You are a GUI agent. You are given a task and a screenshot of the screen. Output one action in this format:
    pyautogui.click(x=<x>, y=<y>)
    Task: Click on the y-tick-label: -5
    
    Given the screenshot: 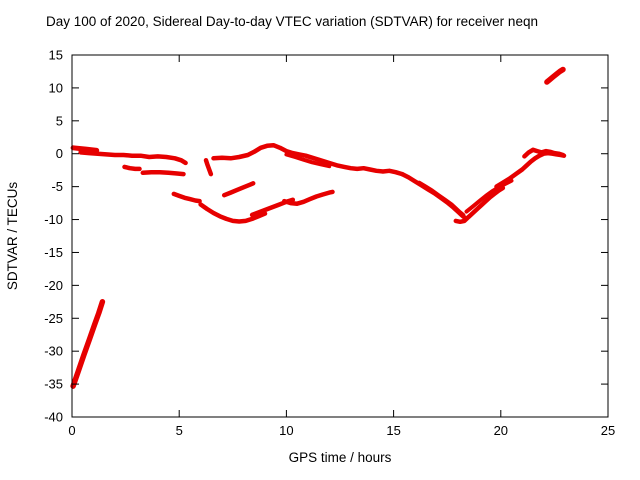 What is the action you would take?
    pyautogui.click(x=57, y=186)
    